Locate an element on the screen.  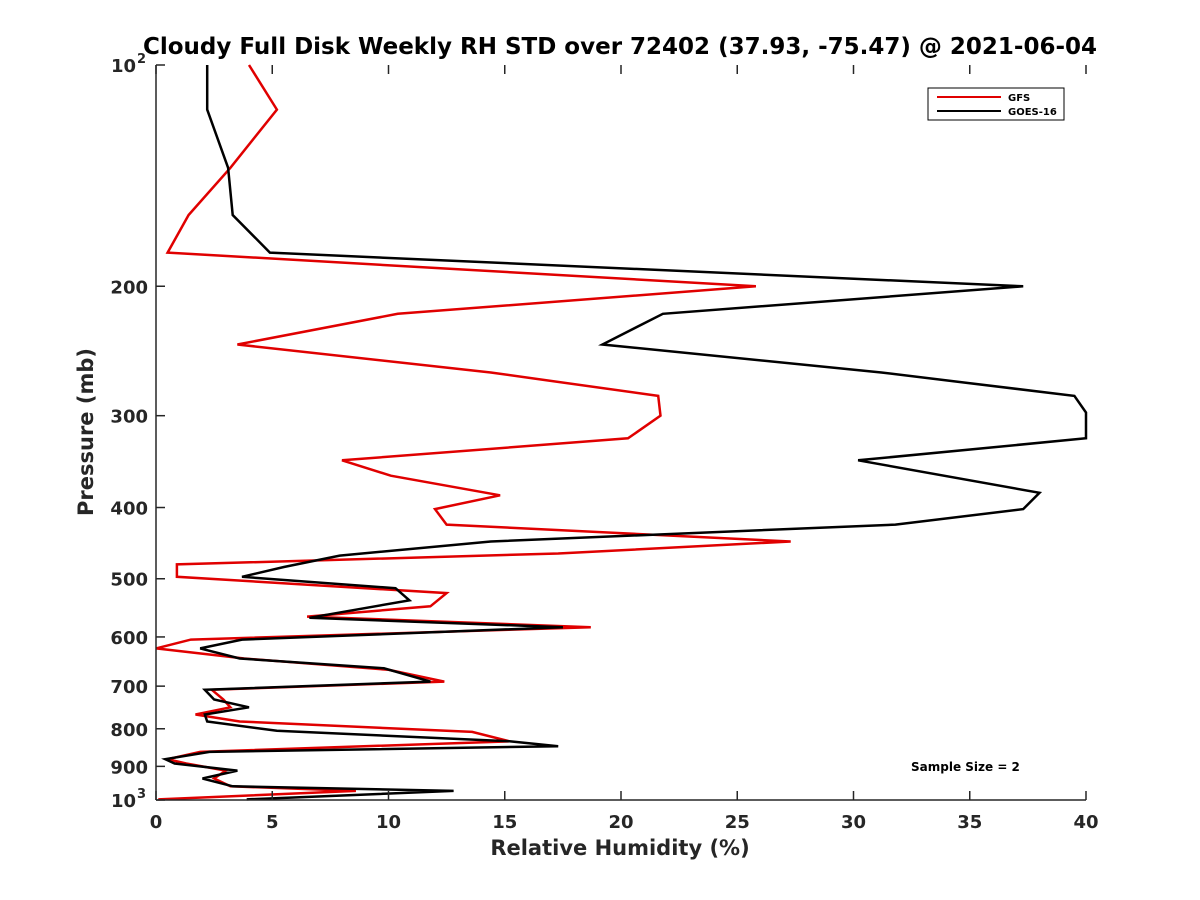
x-tick-label: 40 is located at coordinates (1085, 822).